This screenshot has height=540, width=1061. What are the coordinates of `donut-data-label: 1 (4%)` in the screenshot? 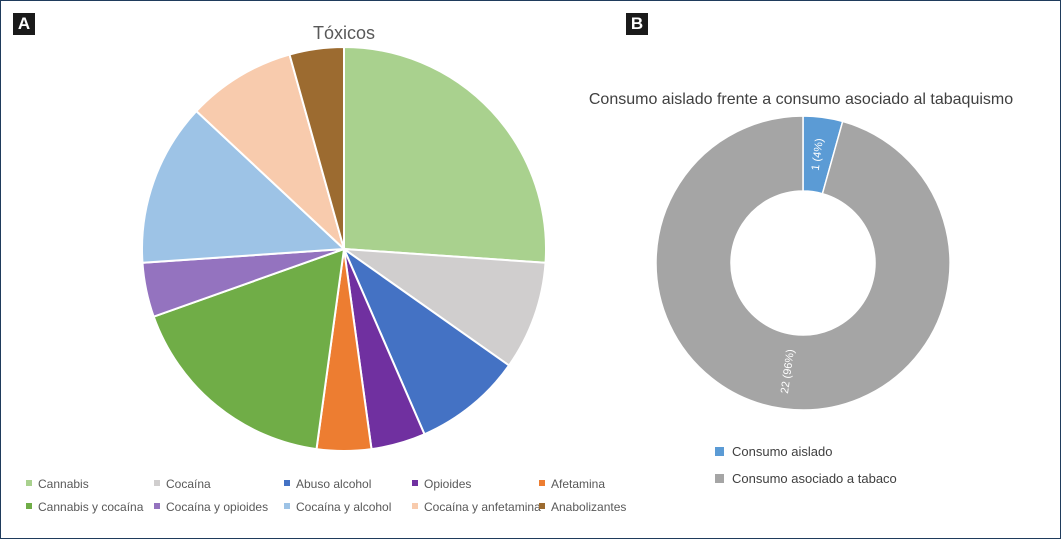 It's located at (818, 155).